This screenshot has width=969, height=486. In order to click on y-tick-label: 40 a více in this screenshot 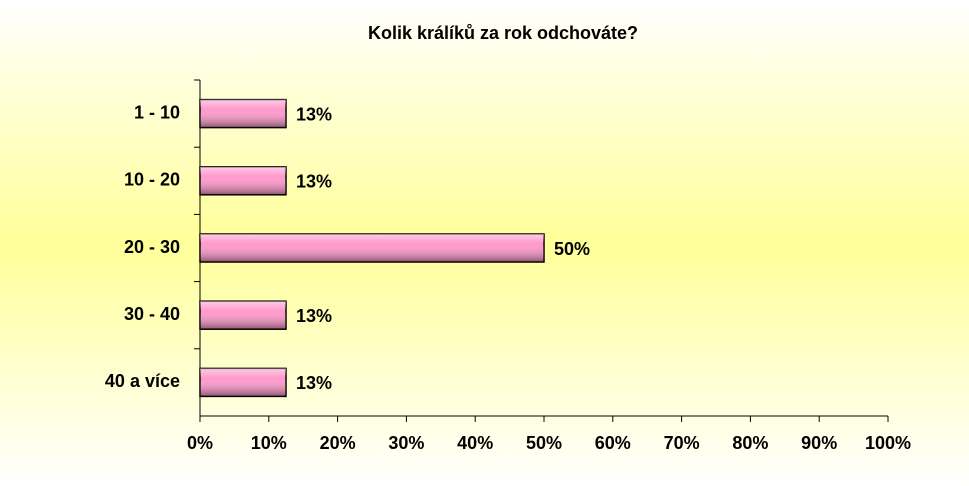, I will do `click(142, 381)`.